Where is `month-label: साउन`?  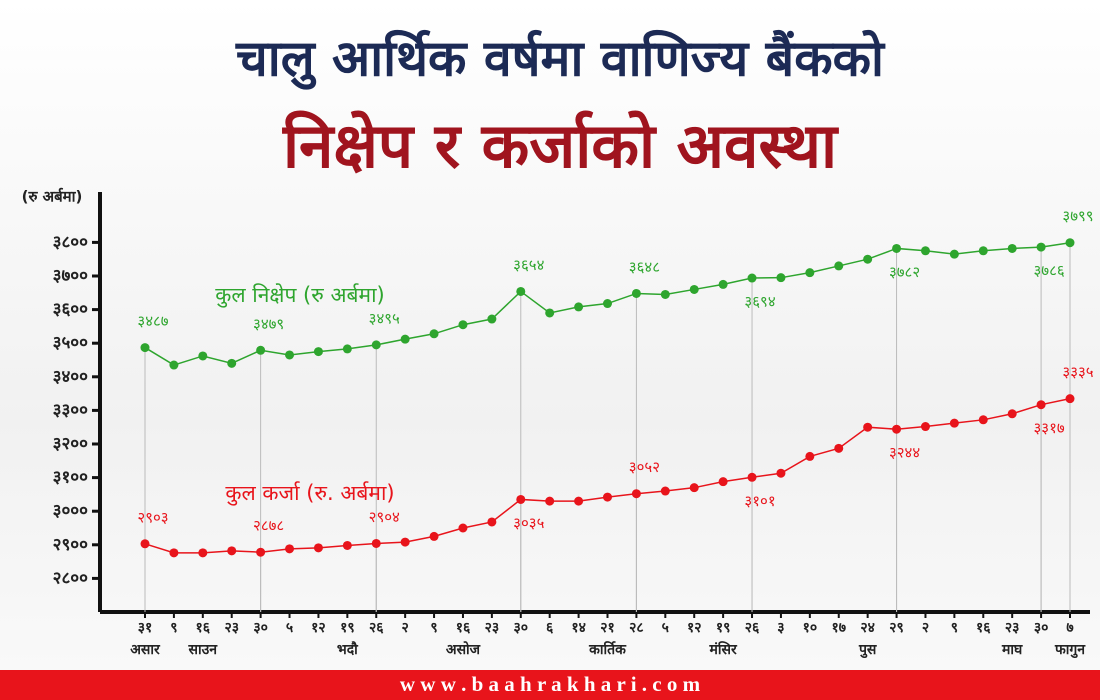 month-label: साउन is located at coordinates (203, 650).